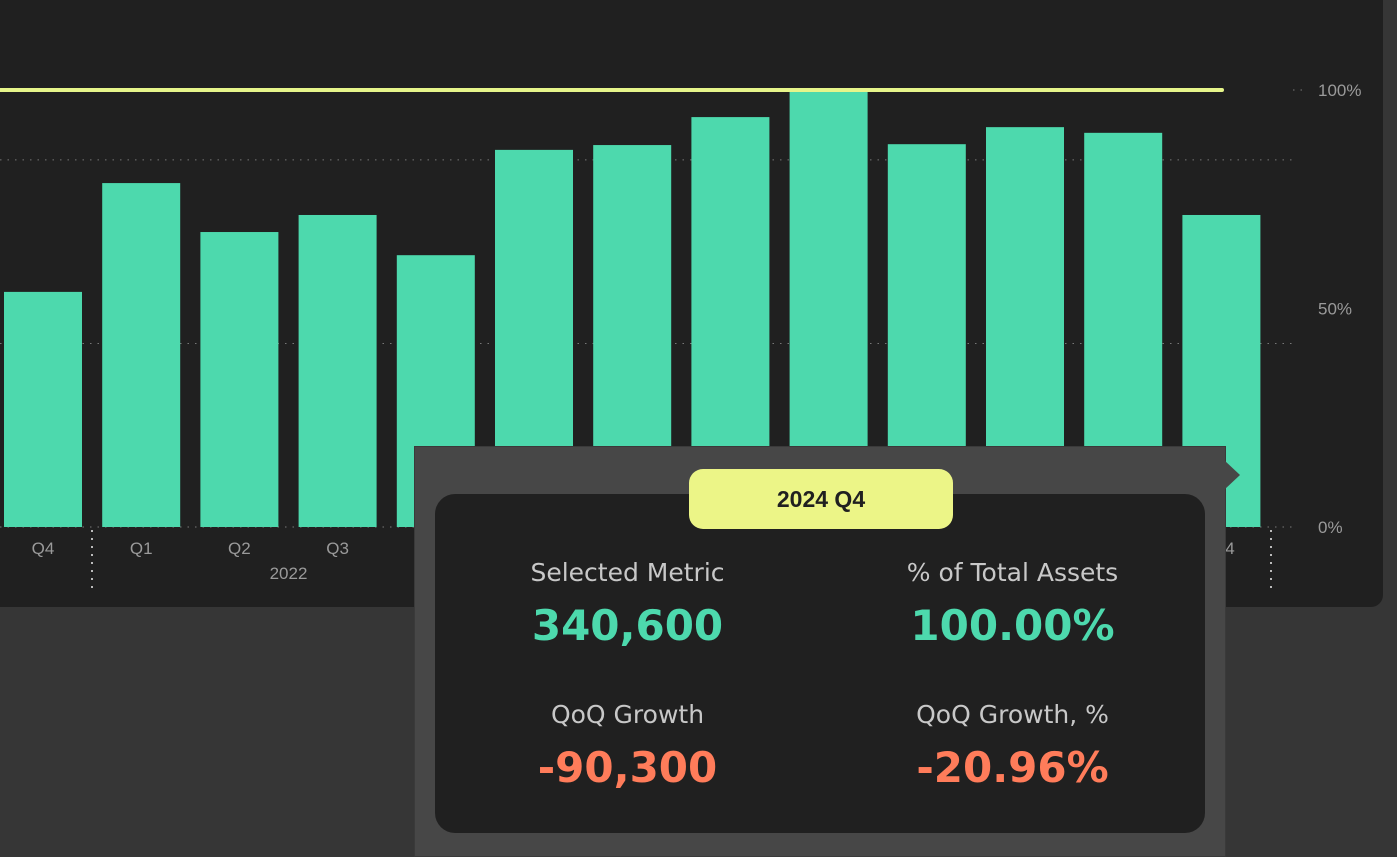 This screenshot has width=1397, height=857. I want to click on tooltip-value: 100.00%, so click(1012, 625).